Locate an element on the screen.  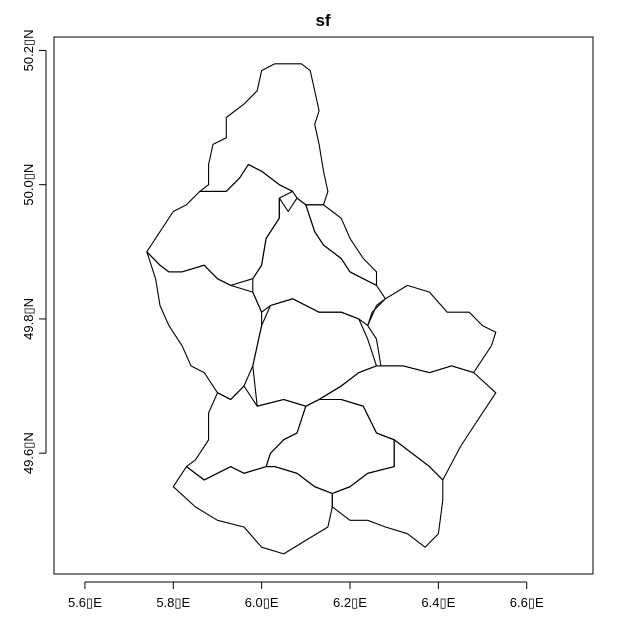
x-axis: 5.6▯E 5.8▯E 6.0▯E 6.2▯E 6.4▯E 6.6▯E is located at coordinates (306, 595).